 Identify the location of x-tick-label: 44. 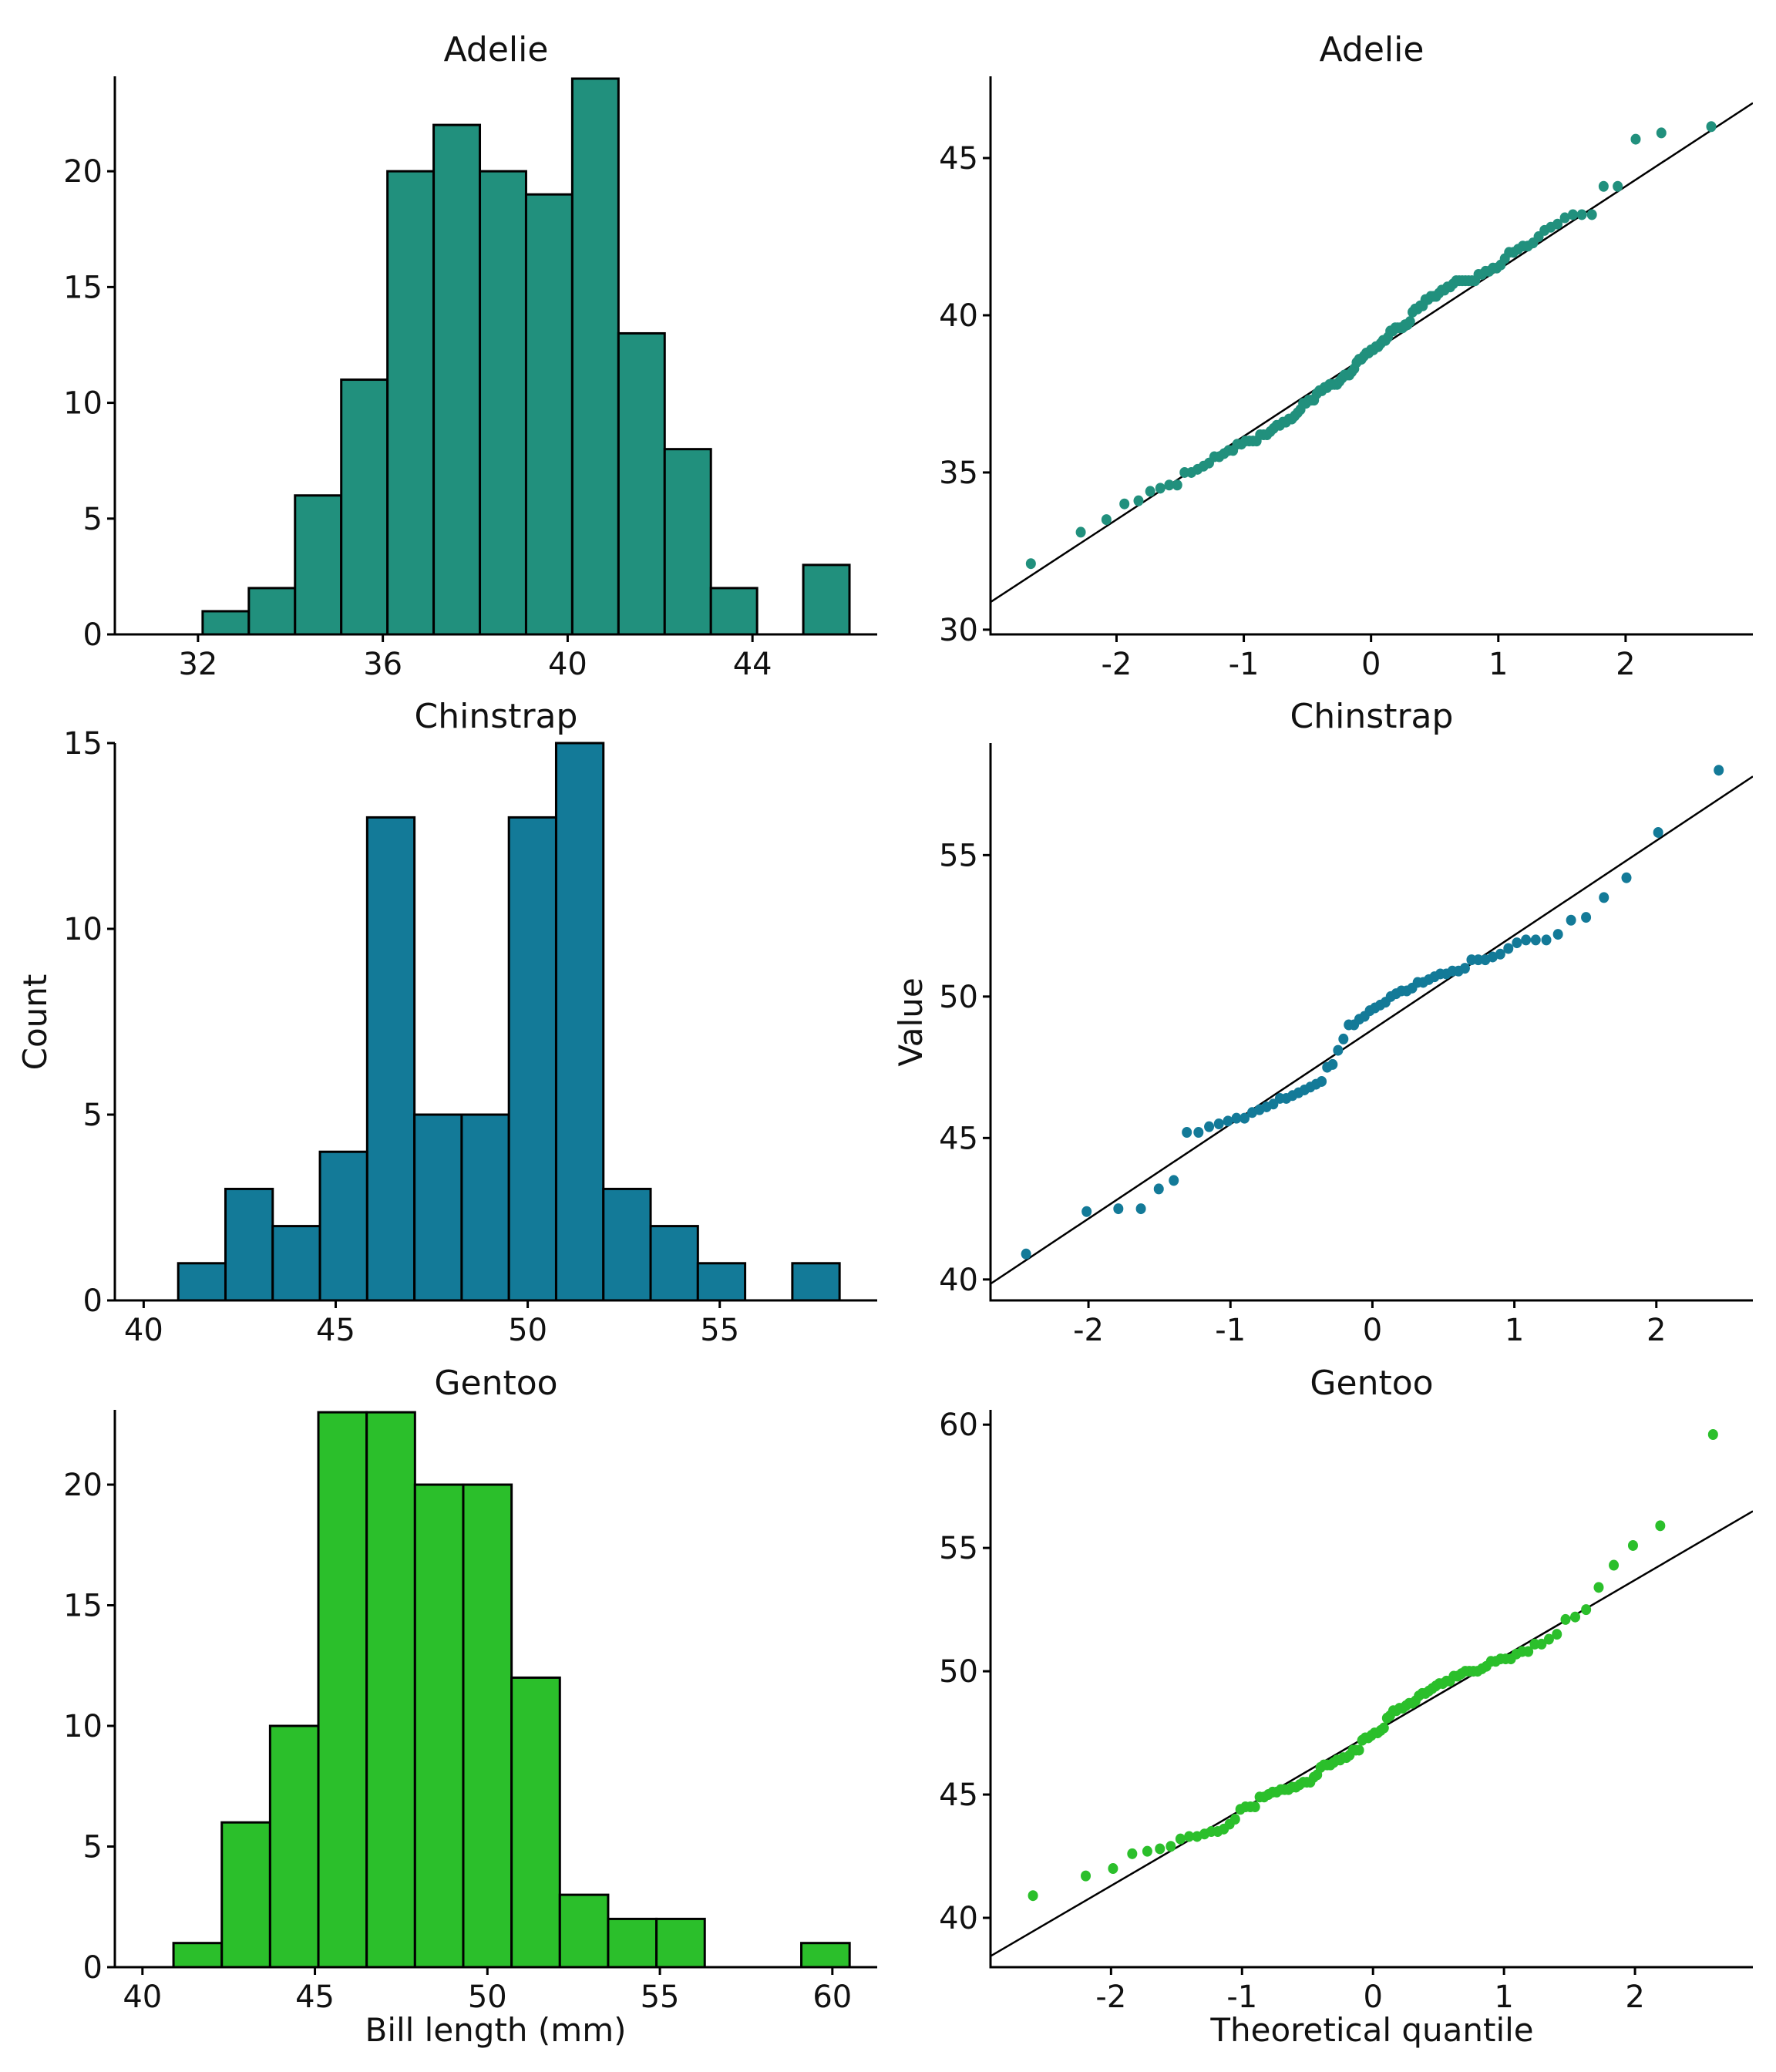
(753, 664).